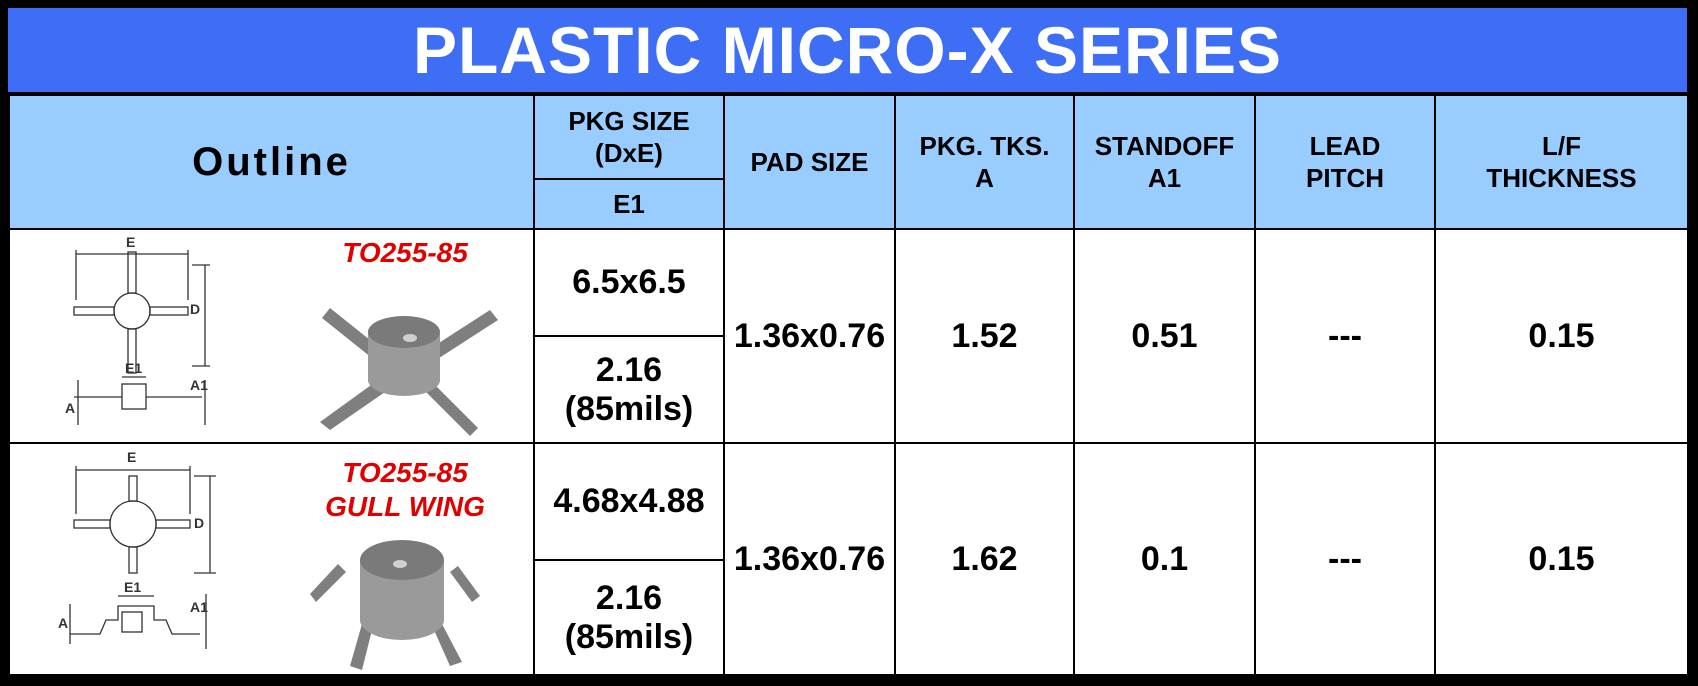  What do you see at coordinates (405, 490) in the screenshot?
I see `package-name: TO255-85 GULL WING` at bounding box center [405, 490].